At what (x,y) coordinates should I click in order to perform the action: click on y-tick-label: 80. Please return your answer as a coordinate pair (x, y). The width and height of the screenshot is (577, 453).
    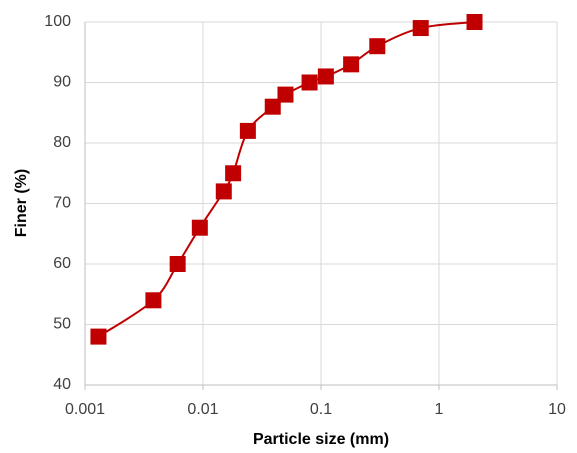
    Looking at the image, I should click on (62, 142).